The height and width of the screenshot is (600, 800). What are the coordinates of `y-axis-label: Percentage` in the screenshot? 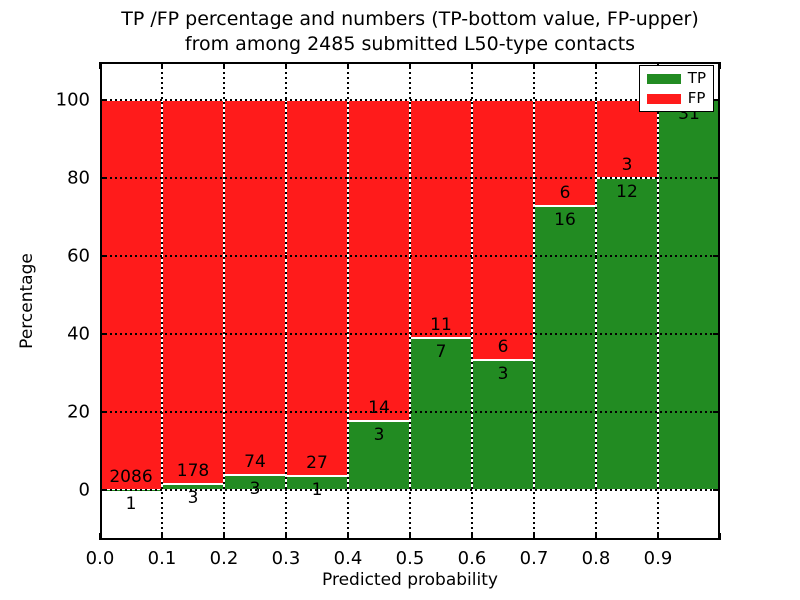 It's located at (27, 301).